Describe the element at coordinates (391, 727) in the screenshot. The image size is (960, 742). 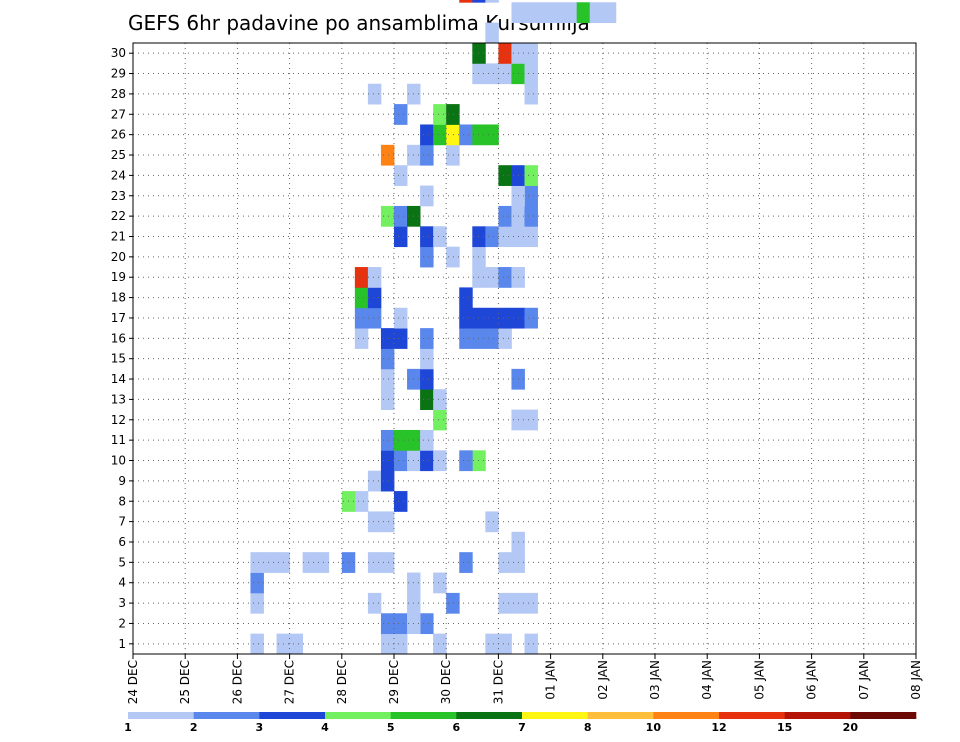
I see `legend-label: 5` at that location.